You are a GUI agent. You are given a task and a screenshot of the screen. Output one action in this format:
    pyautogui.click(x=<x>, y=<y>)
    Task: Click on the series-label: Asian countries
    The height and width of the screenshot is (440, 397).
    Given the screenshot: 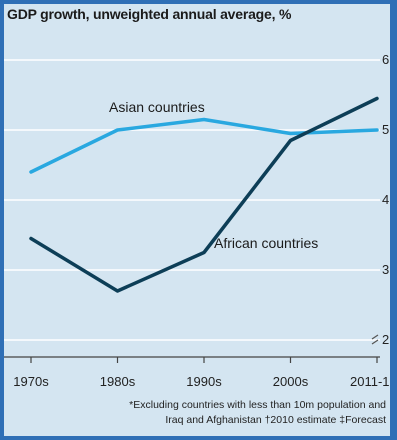 What is the action you would take?
    pyautogui.click(x=157, y=107)
    